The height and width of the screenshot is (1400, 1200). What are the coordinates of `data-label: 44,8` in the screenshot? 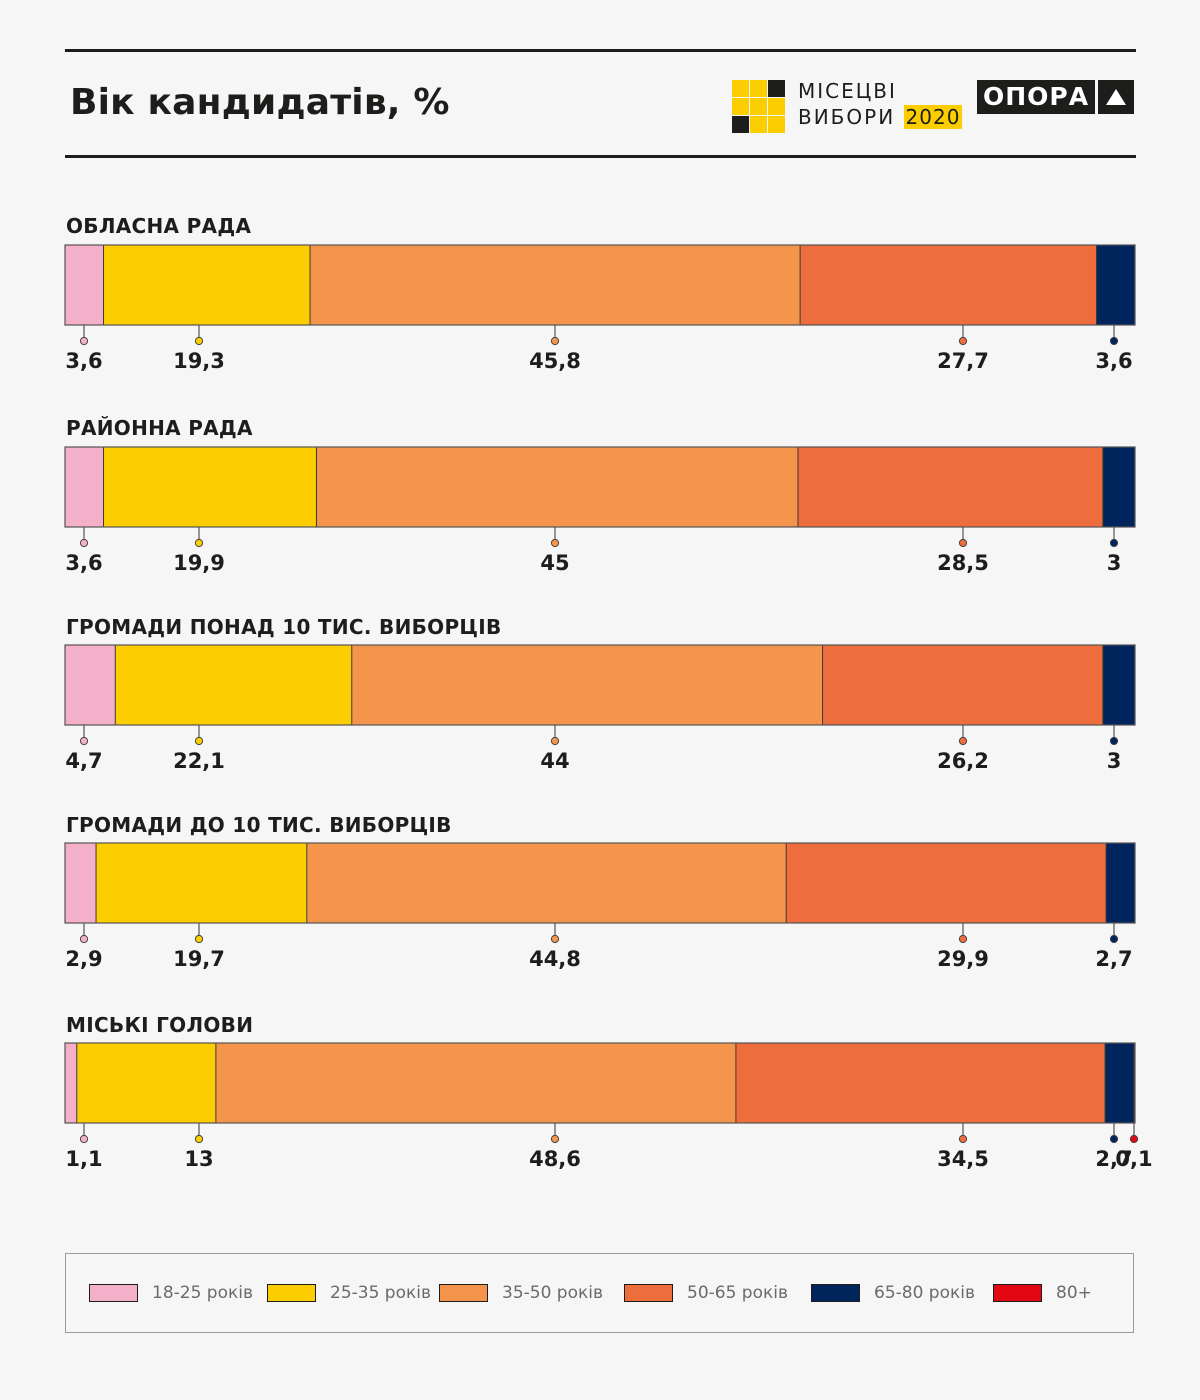 It's located at (555, 959).